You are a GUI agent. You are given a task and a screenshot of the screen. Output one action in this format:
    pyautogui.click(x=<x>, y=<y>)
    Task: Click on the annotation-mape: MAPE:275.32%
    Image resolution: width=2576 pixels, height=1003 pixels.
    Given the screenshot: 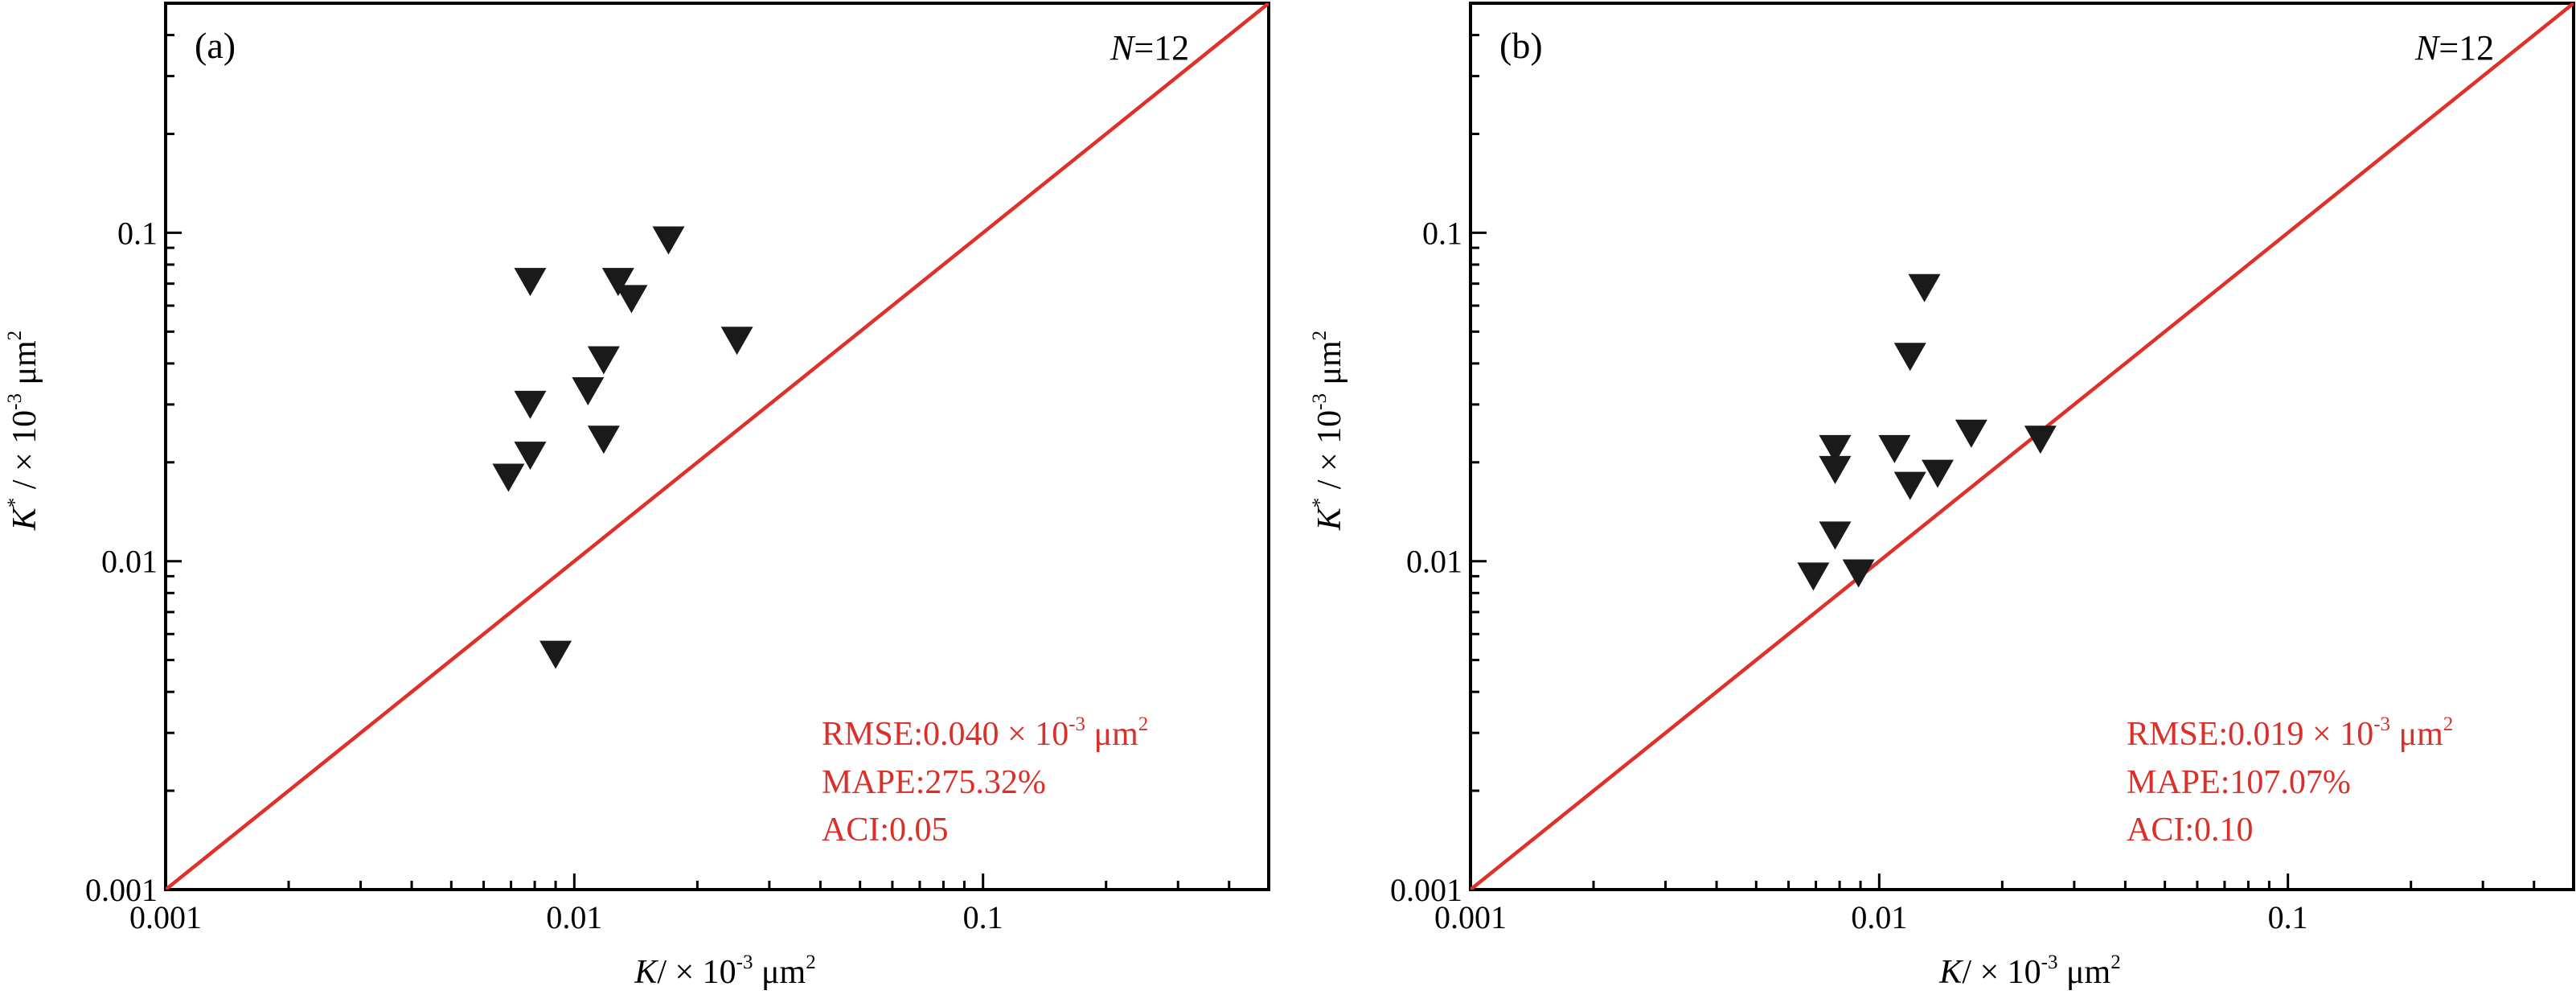 What is the action you would take?
    pyautogui.click(x=934, y=782)
    